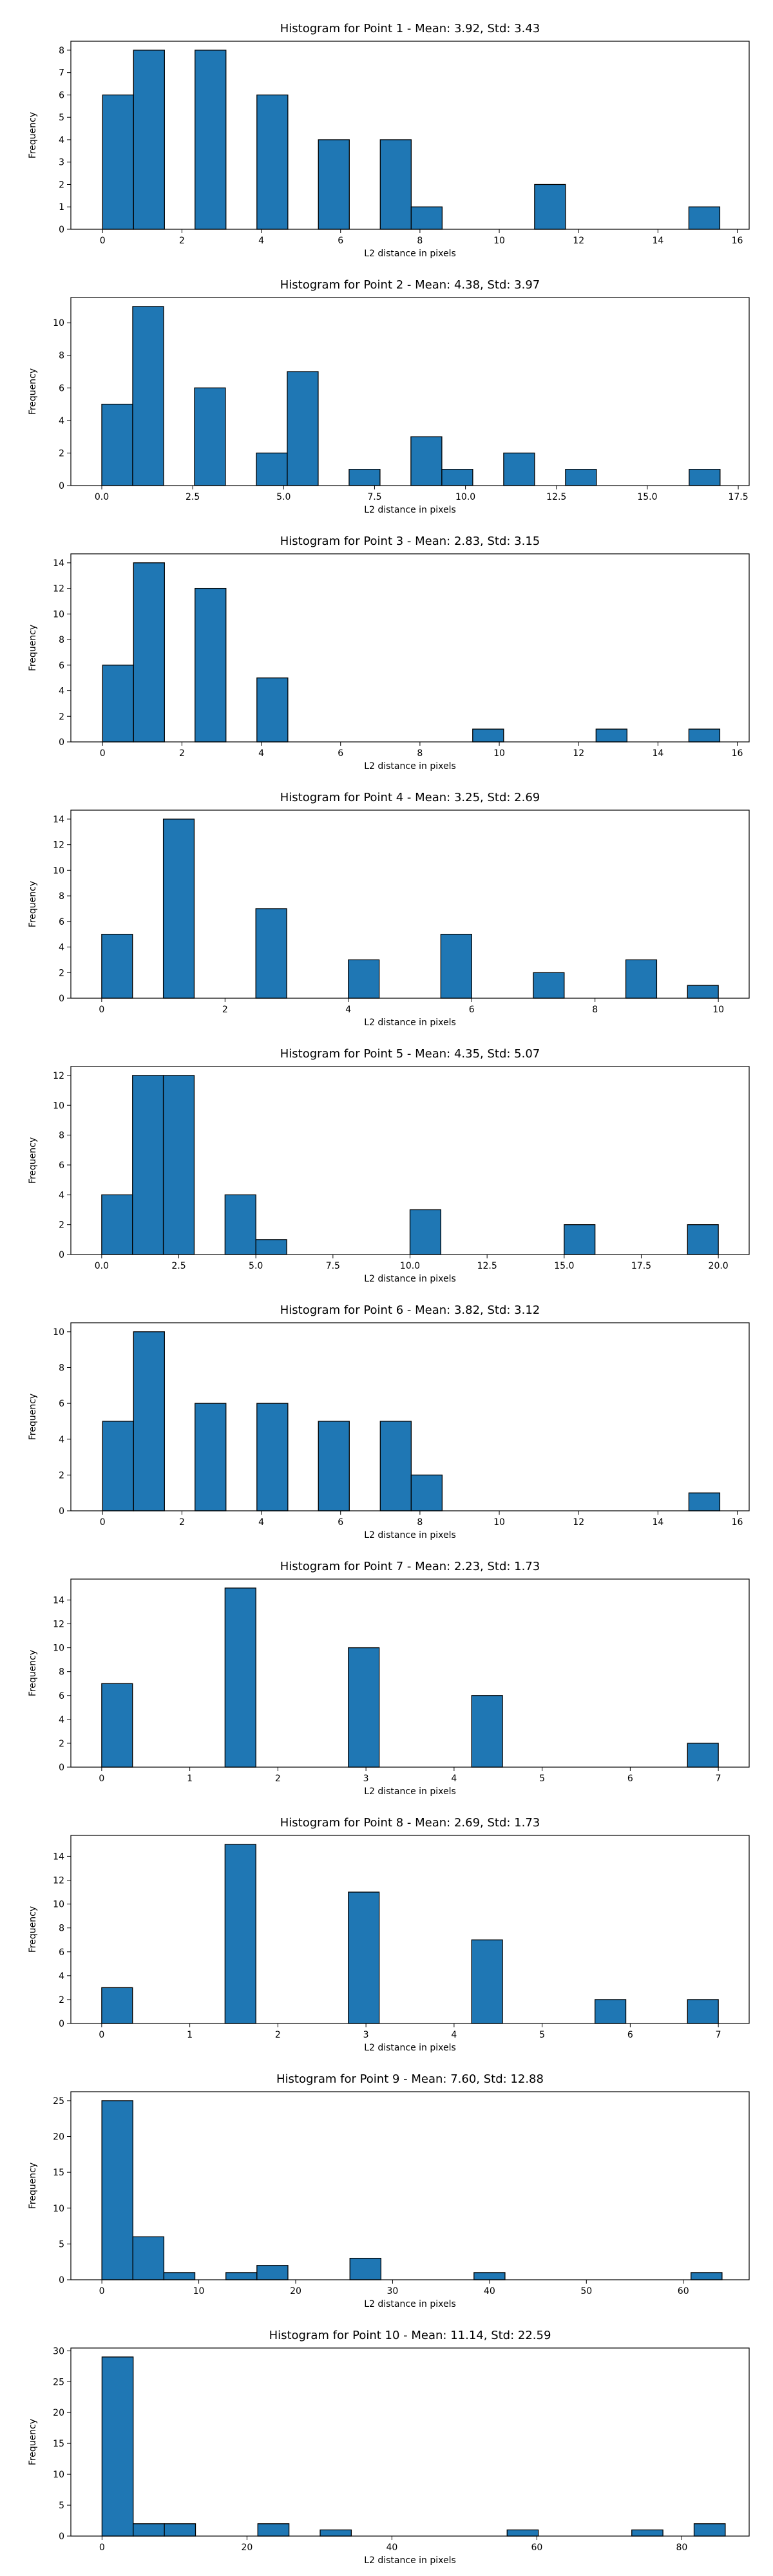 The height and width of the screenshot is (2576, 773). Describe the element at coordinates (61, 73) in the screenshot. I see `y-tick-label: 7` at that location.